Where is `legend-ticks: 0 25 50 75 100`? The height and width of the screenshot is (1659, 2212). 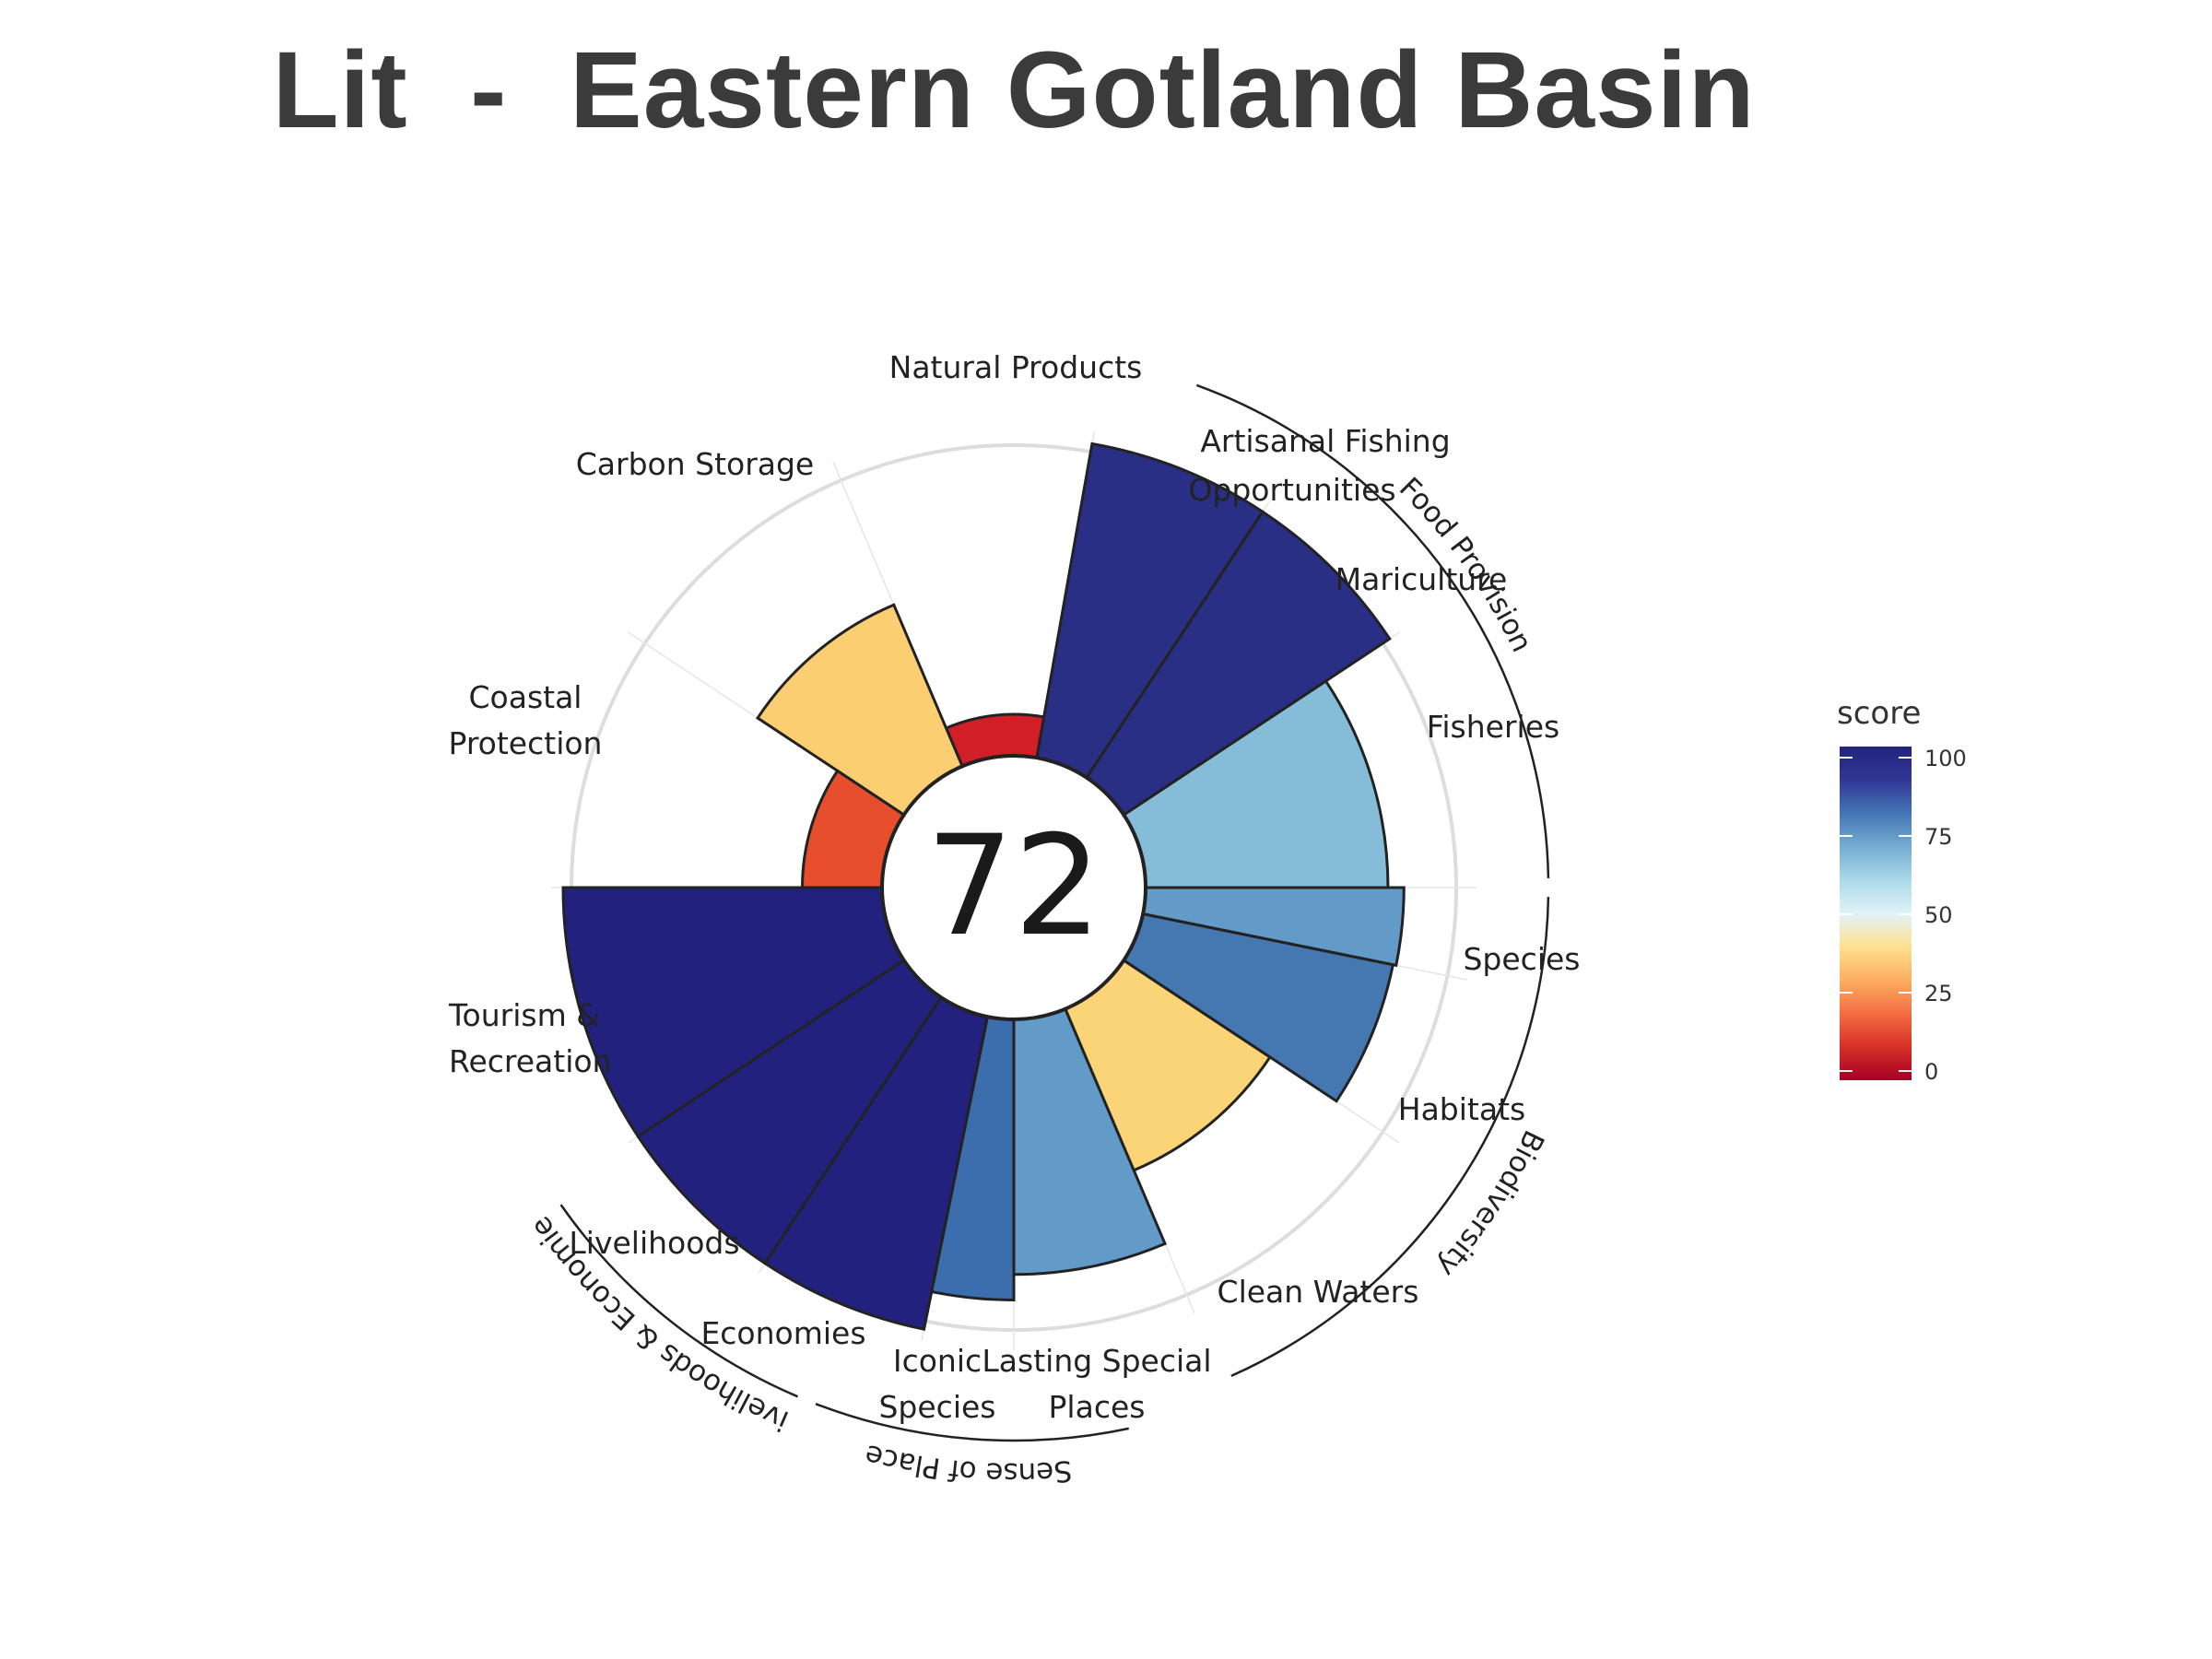 legend-ticks: 0 25 50 75 100 is located at coordinates (1903, 915).